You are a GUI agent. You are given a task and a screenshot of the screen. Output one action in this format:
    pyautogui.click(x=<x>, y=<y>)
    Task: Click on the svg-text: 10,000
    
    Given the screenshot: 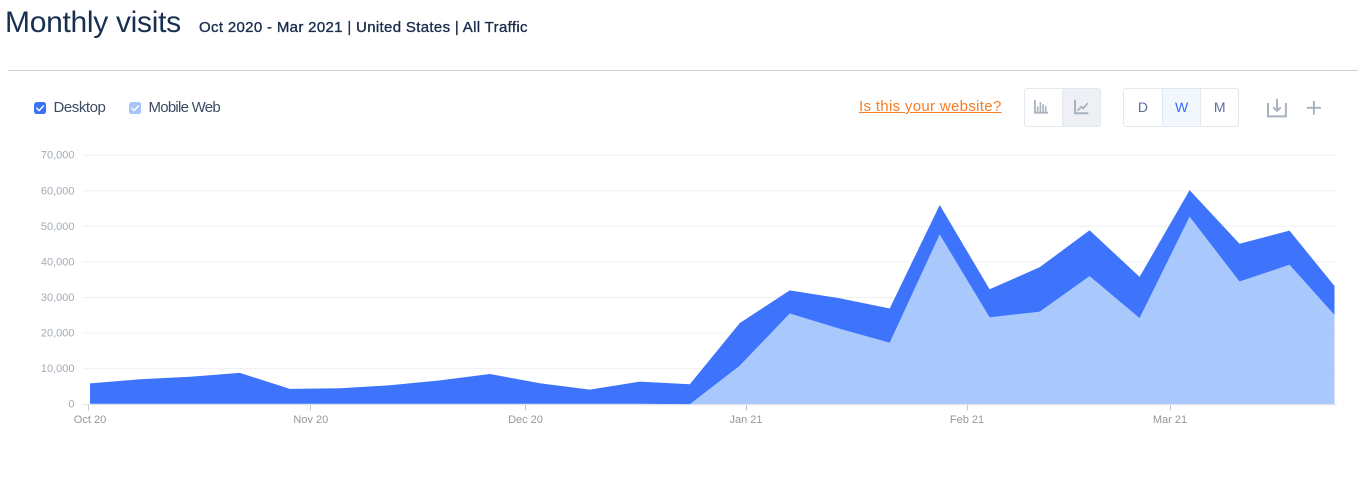 What is the action you would take?
    pyautogui.click(x=58, y=369)
    